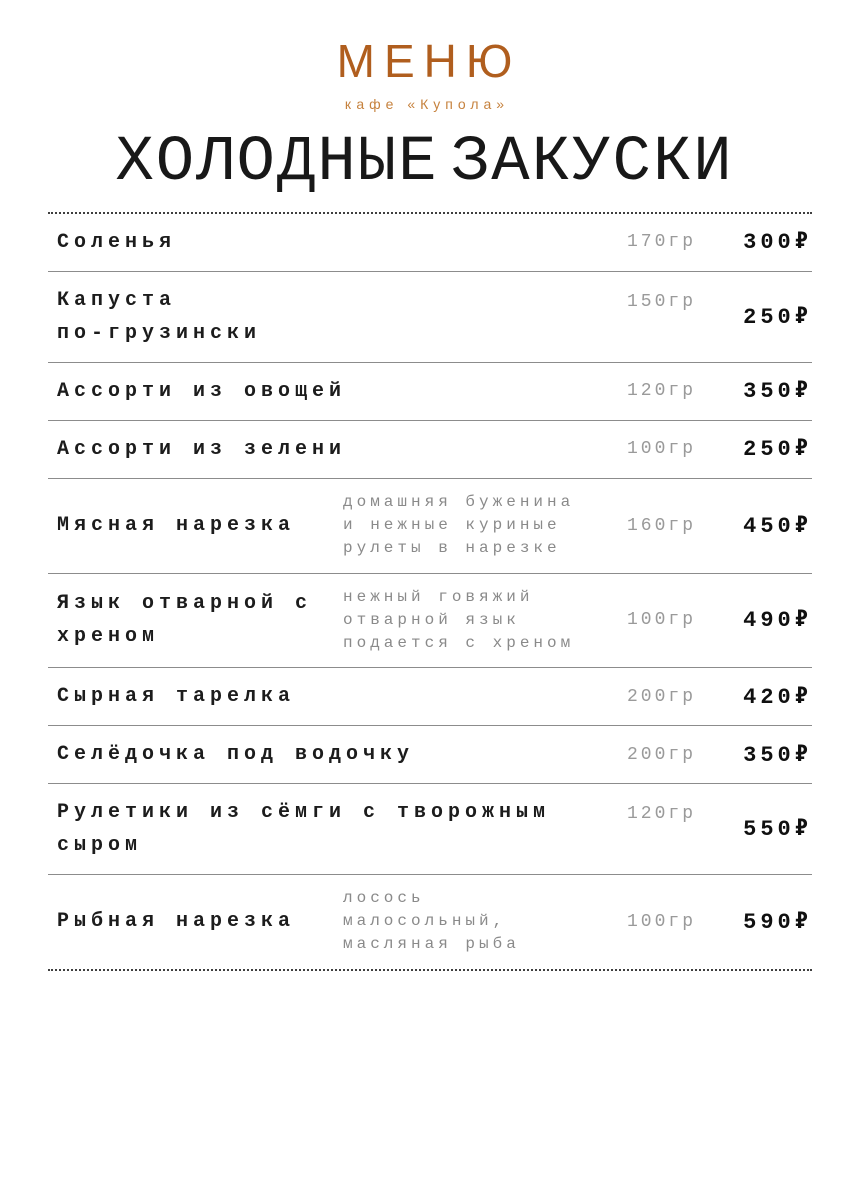 The image size is (849, 1200). I want to click on menu-title: МЕНЮ, so click(429, 61).